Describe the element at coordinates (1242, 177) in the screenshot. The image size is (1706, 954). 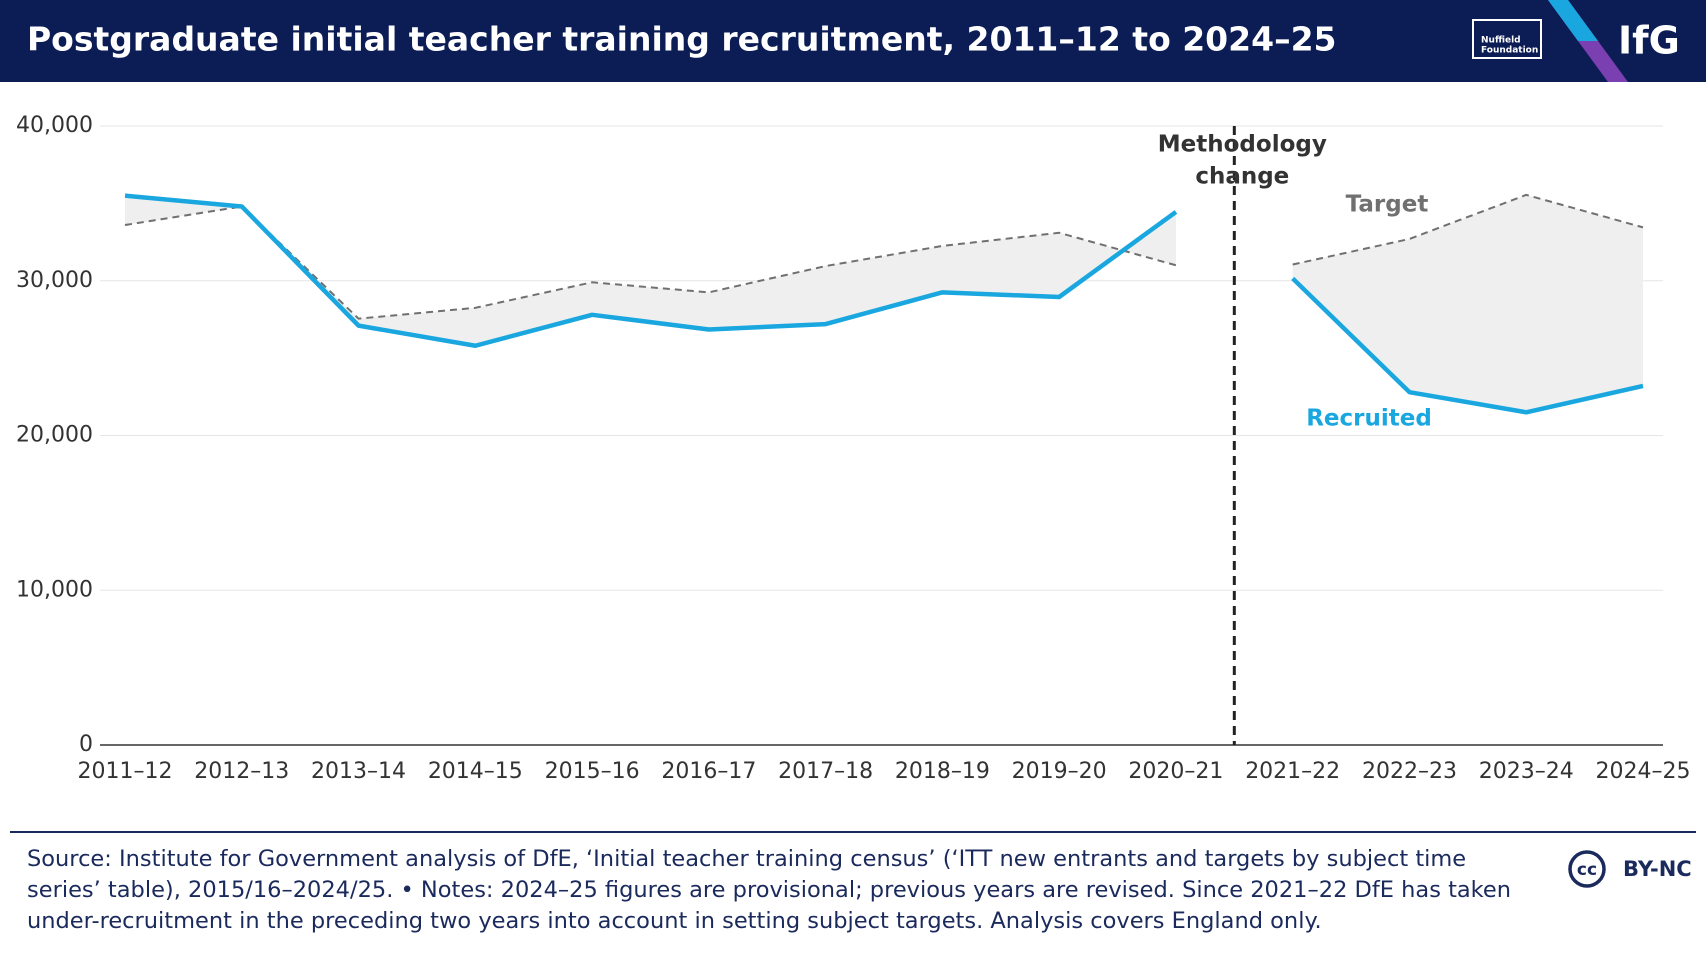
I see `annotation-text: change` at that location.